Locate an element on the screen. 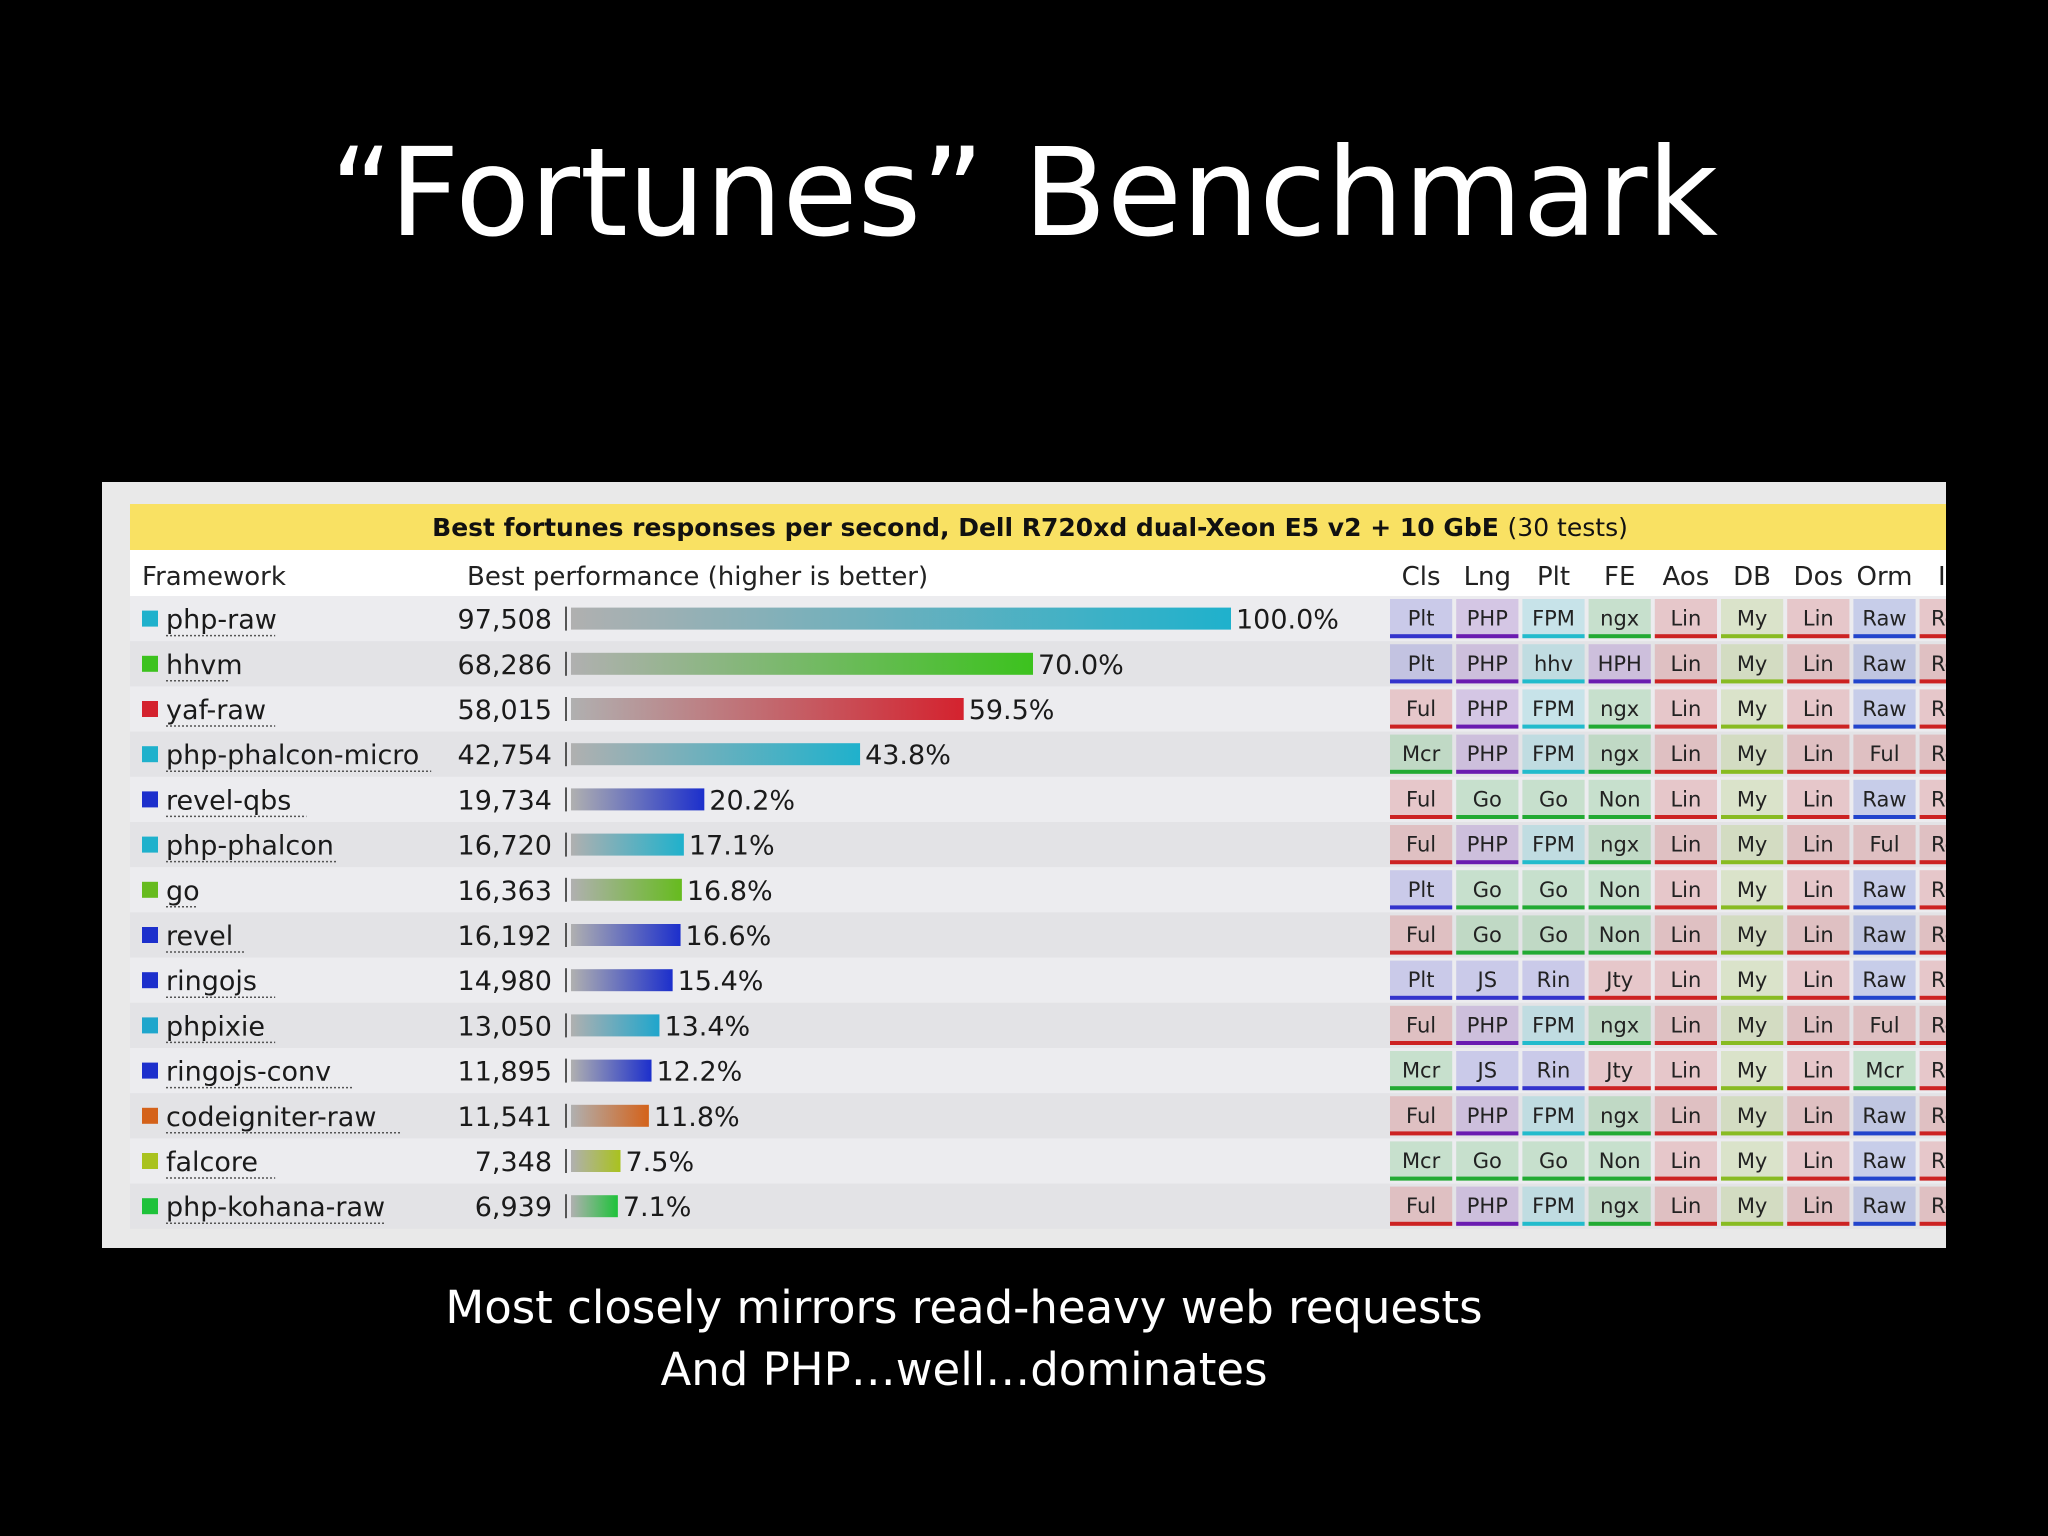  framework-name: hhvm is located at coordinates (204, 665).